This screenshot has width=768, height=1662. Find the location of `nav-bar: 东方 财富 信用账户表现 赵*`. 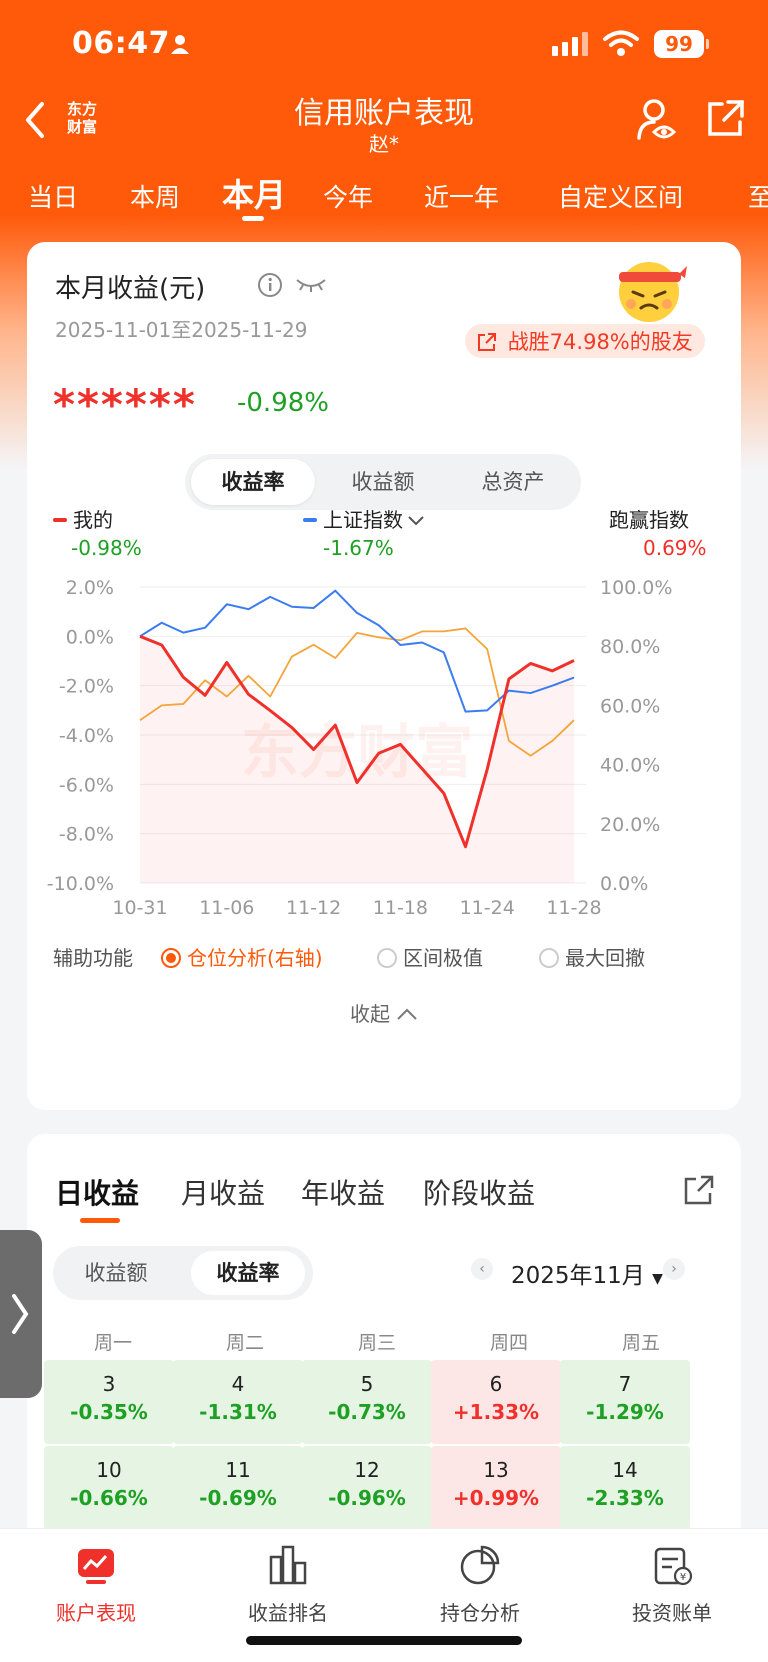

nav-bar: 东方 财富 信用账户表现 赵* is located at coordinates (384, 123).